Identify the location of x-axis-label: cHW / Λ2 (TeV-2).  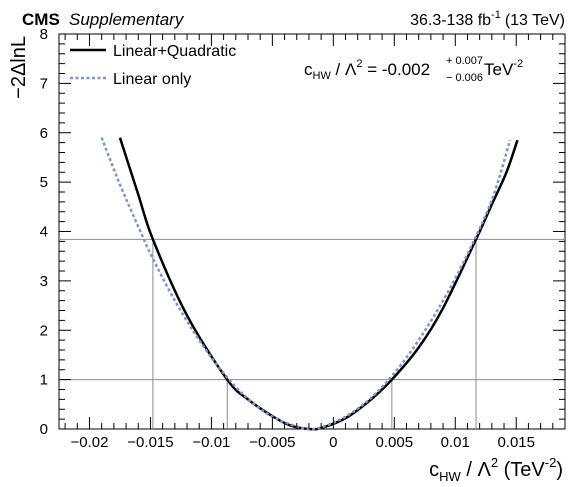
(496, 469).